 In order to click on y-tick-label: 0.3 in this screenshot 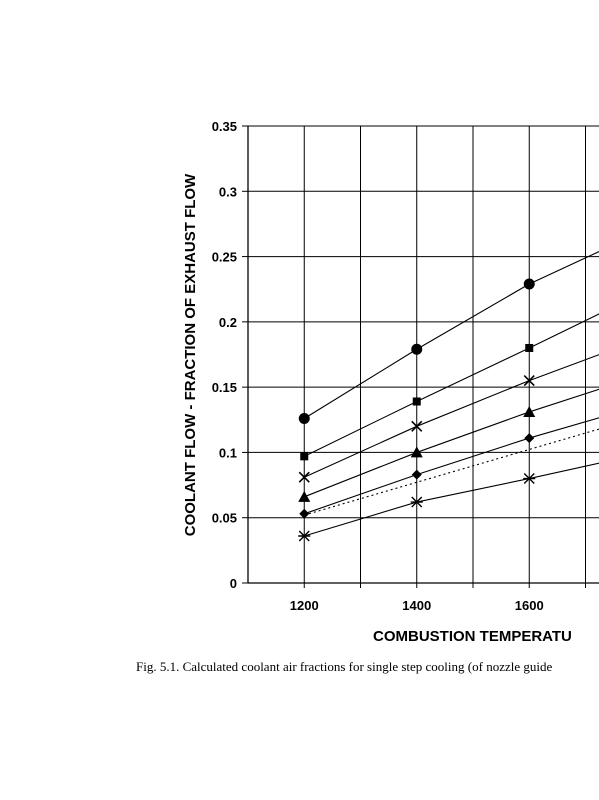, I will do `click(228, 191)`.